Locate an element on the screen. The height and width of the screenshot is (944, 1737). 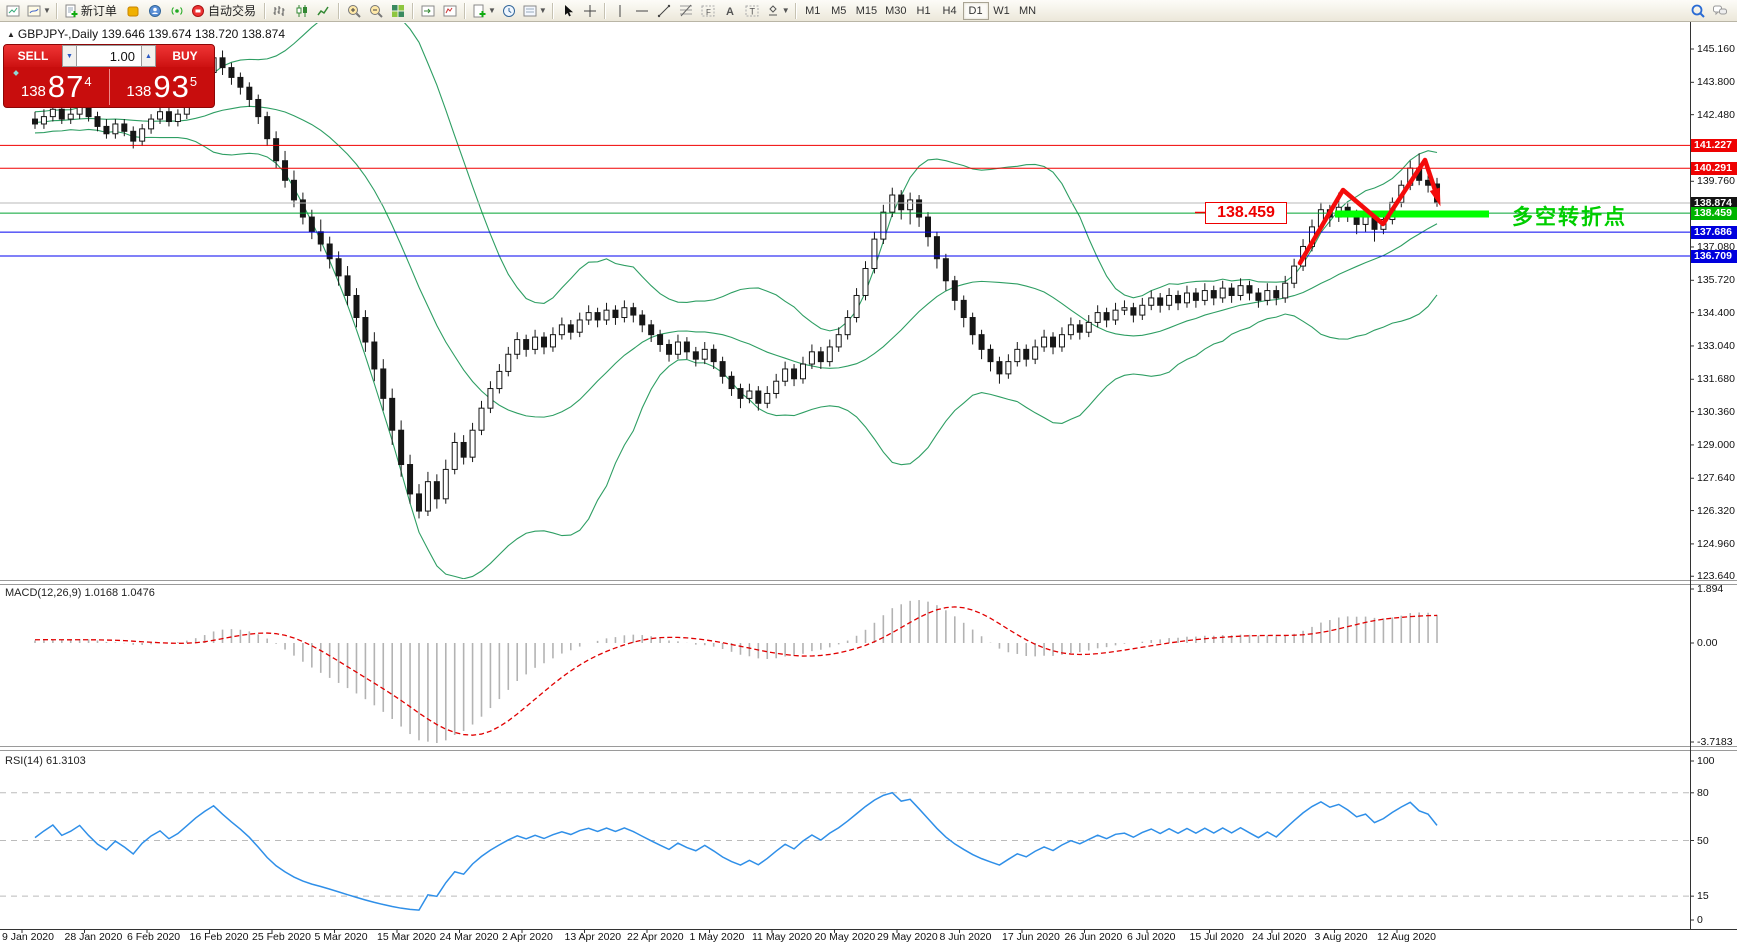
toolbar-button-bars is located at coordinates (280, 11).